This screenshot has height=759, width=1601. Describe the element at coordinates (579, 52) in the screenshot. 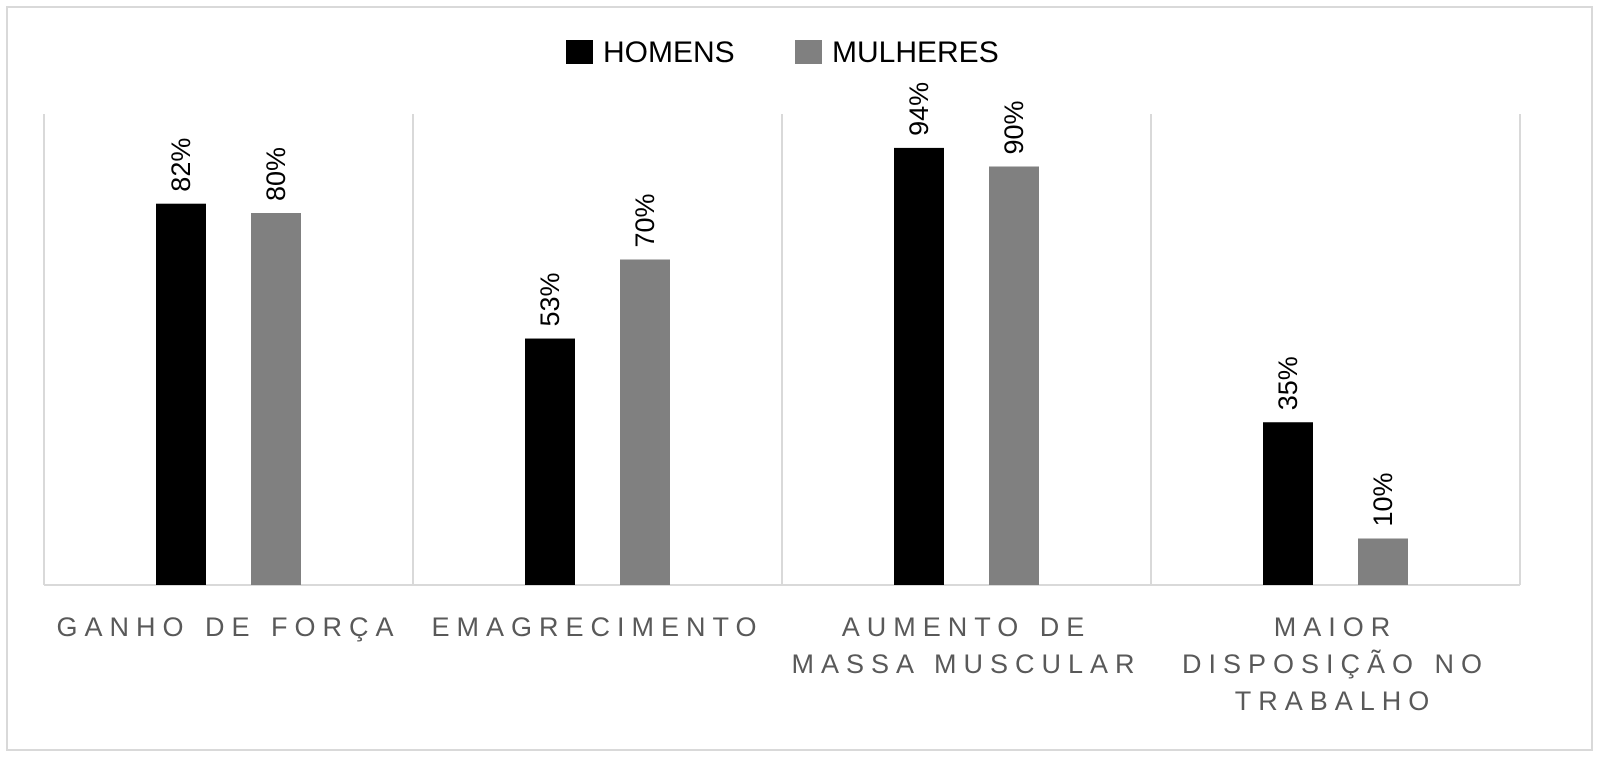

I see `legend-swatch-homens` at that location.